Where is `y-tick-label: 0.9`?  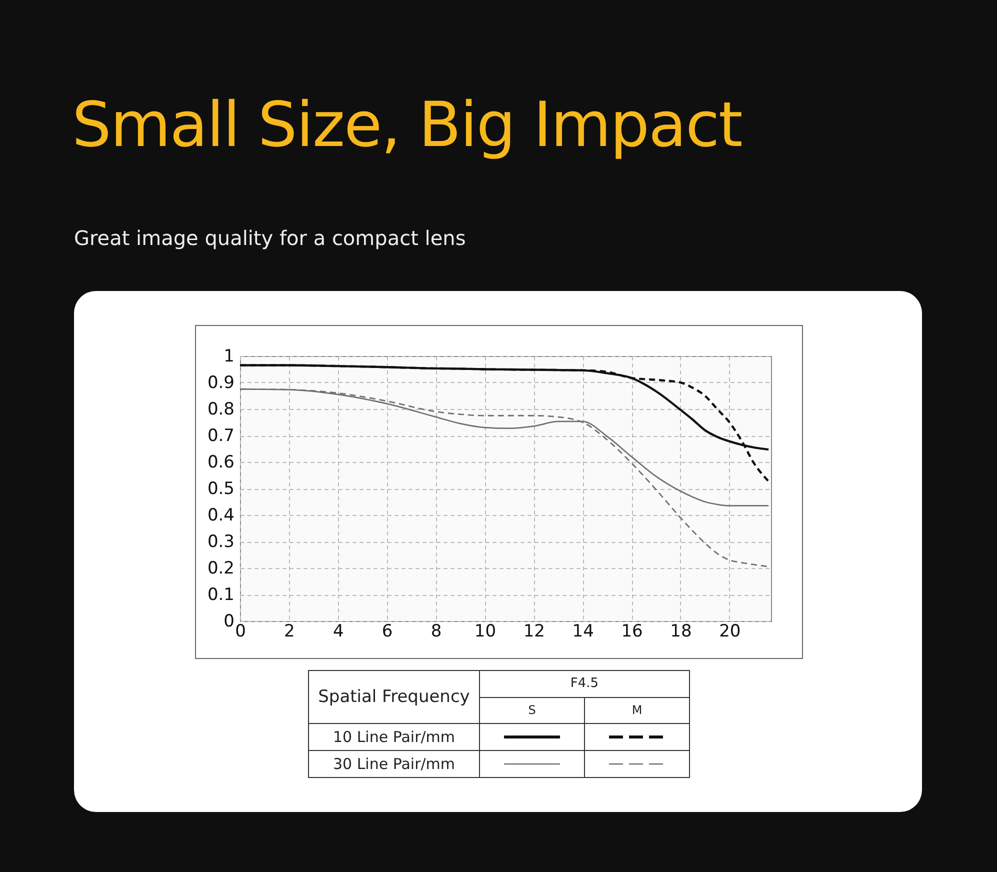
y-tick-label: 0.9 is located at coordinates (220, 383).